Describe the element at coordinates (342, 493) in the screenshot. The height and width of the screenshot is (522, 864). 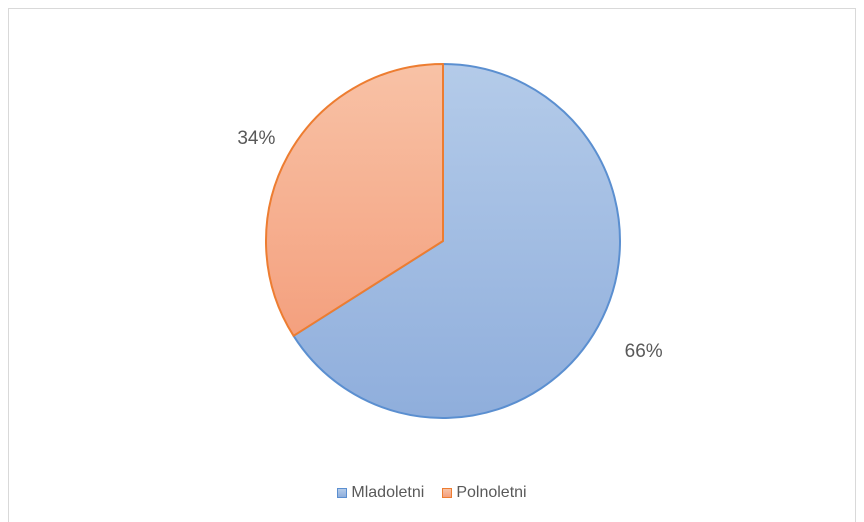
I see `legend-swatch-mladoletni` at that location.